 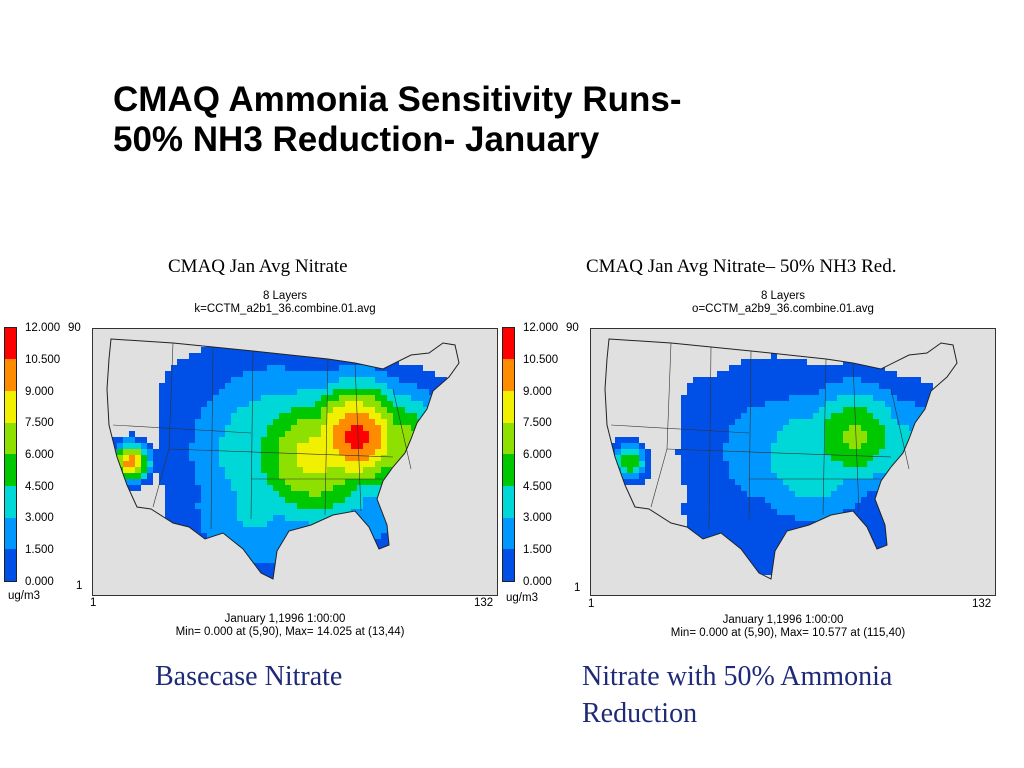 I want to click on map-title: CMAQ Jan Avg Nitrate, so click(x=258, y=266).